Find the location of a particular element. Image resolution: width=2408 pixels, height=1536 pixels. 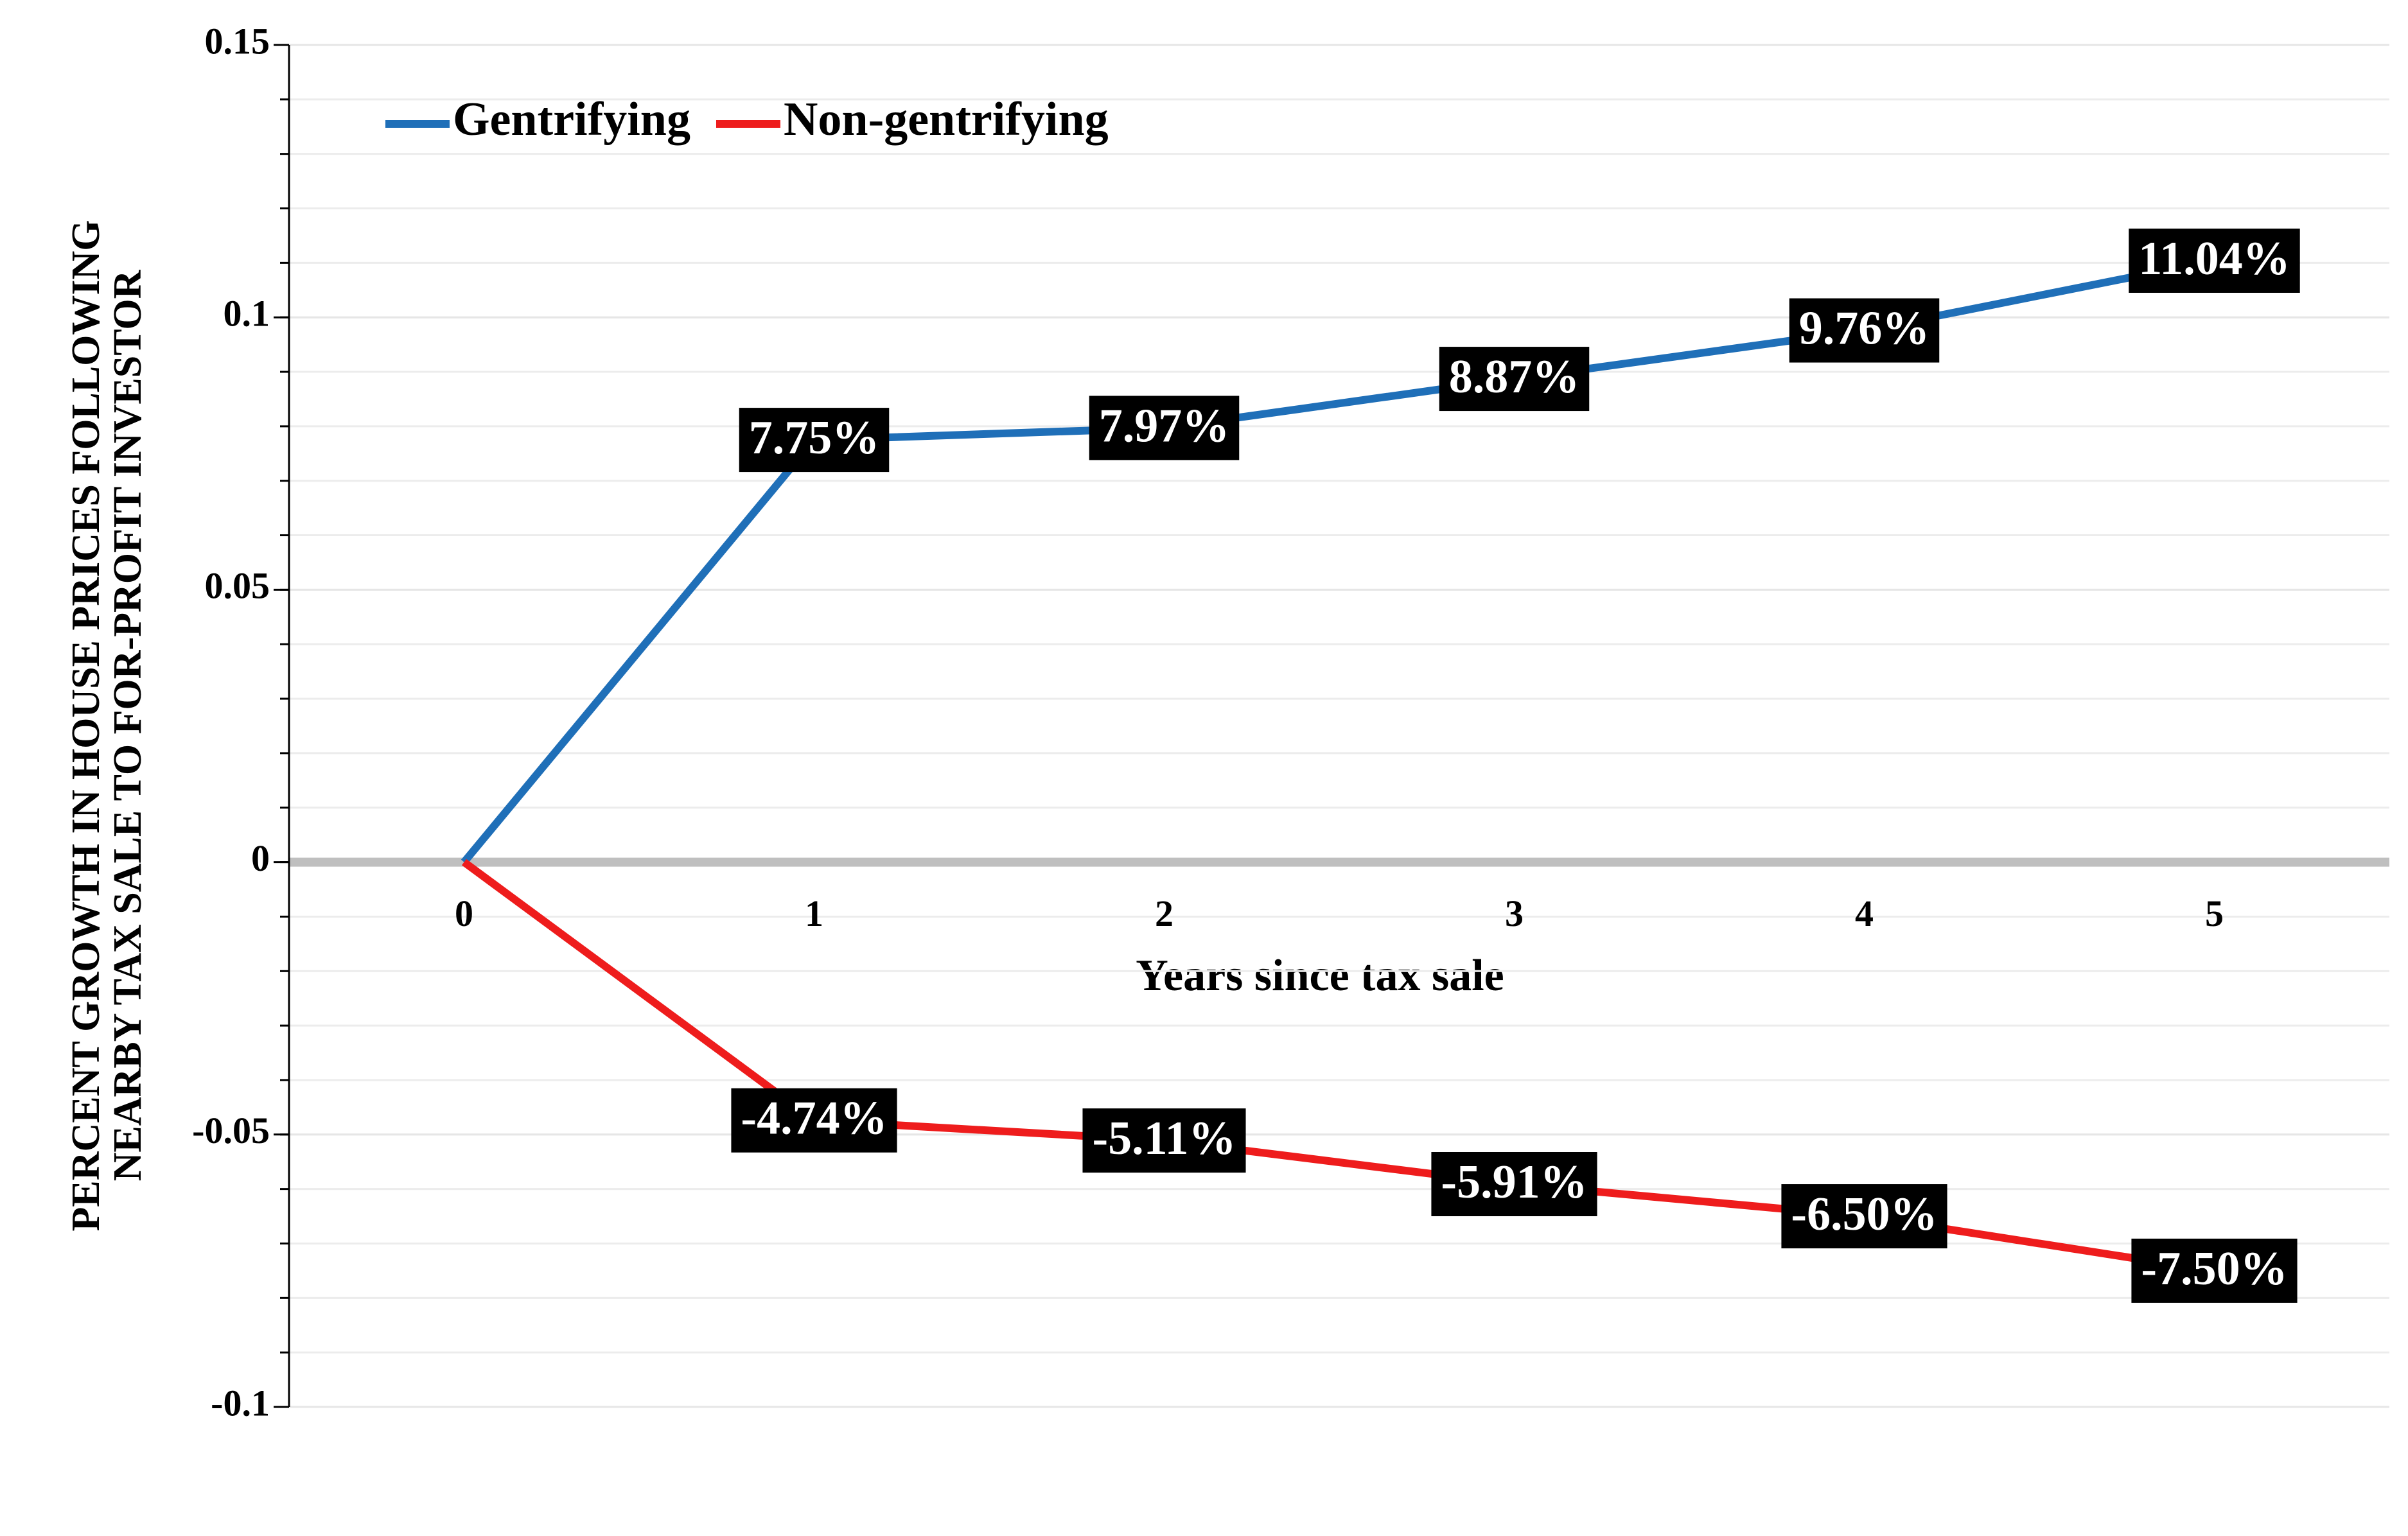

data-label: 11.04% is located at coordinates (2214, 260).